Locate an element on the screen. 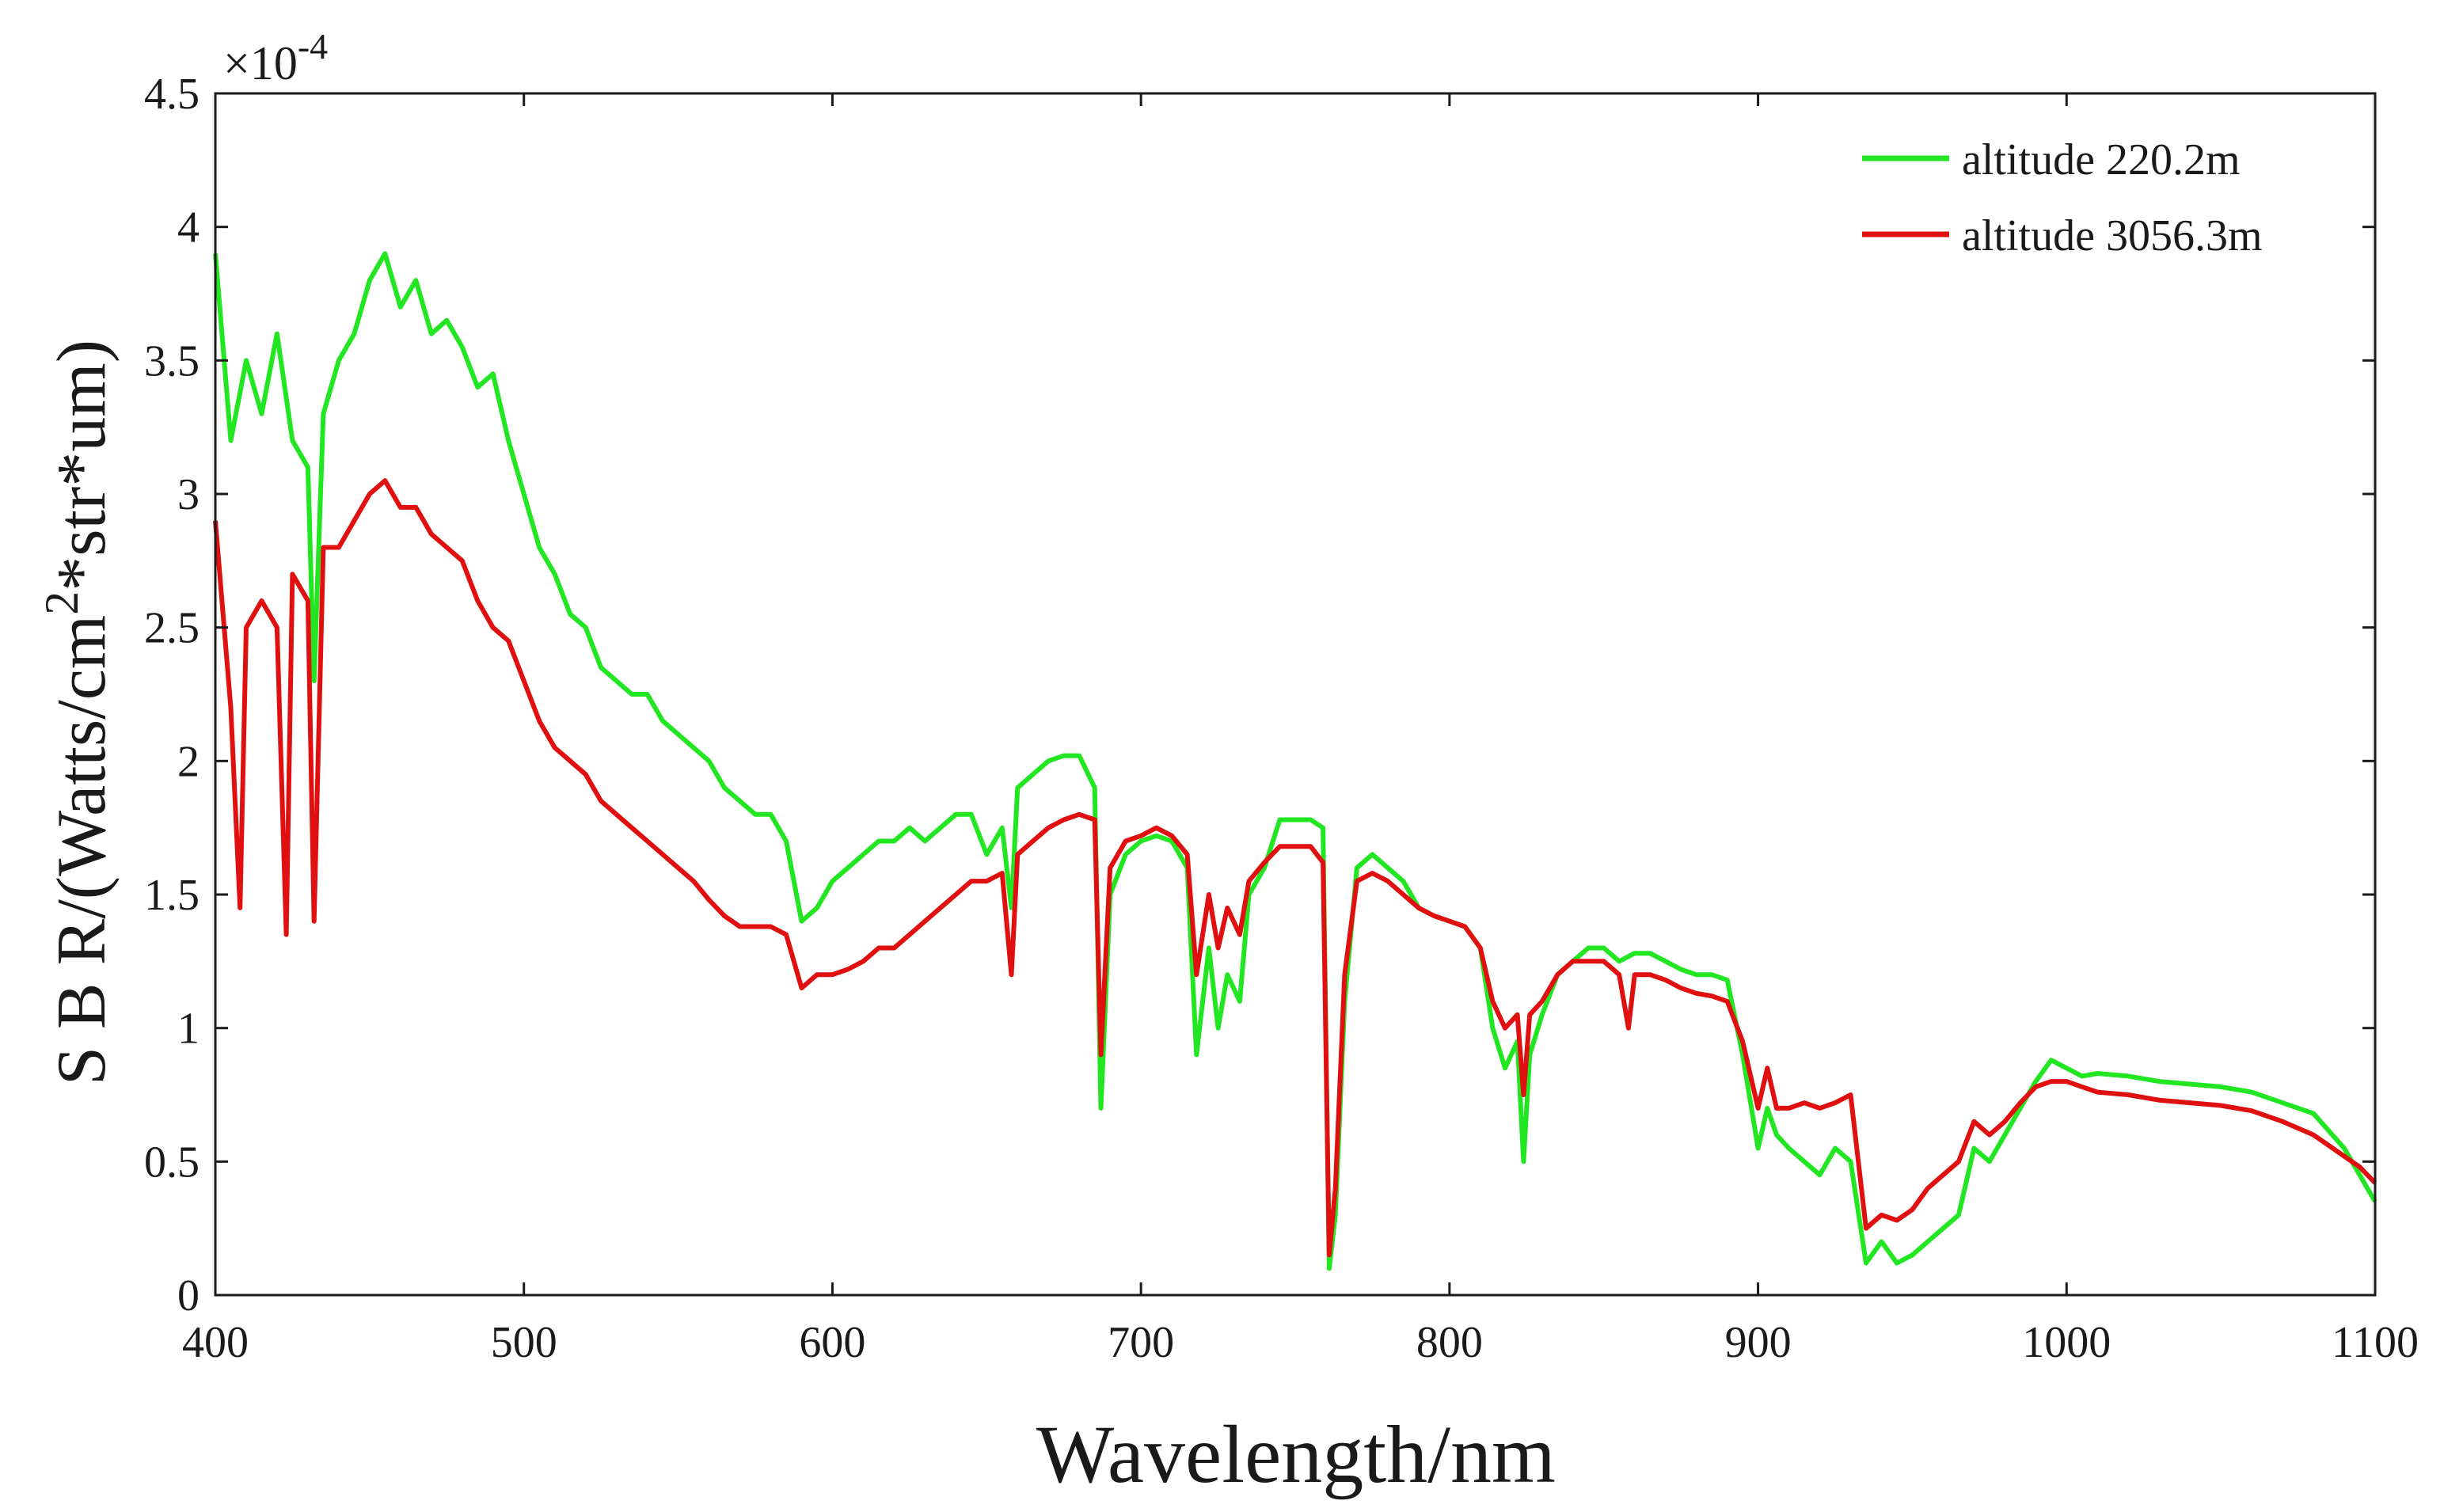  y-tick-label: 3.5 is located at coordinates (172, 361).